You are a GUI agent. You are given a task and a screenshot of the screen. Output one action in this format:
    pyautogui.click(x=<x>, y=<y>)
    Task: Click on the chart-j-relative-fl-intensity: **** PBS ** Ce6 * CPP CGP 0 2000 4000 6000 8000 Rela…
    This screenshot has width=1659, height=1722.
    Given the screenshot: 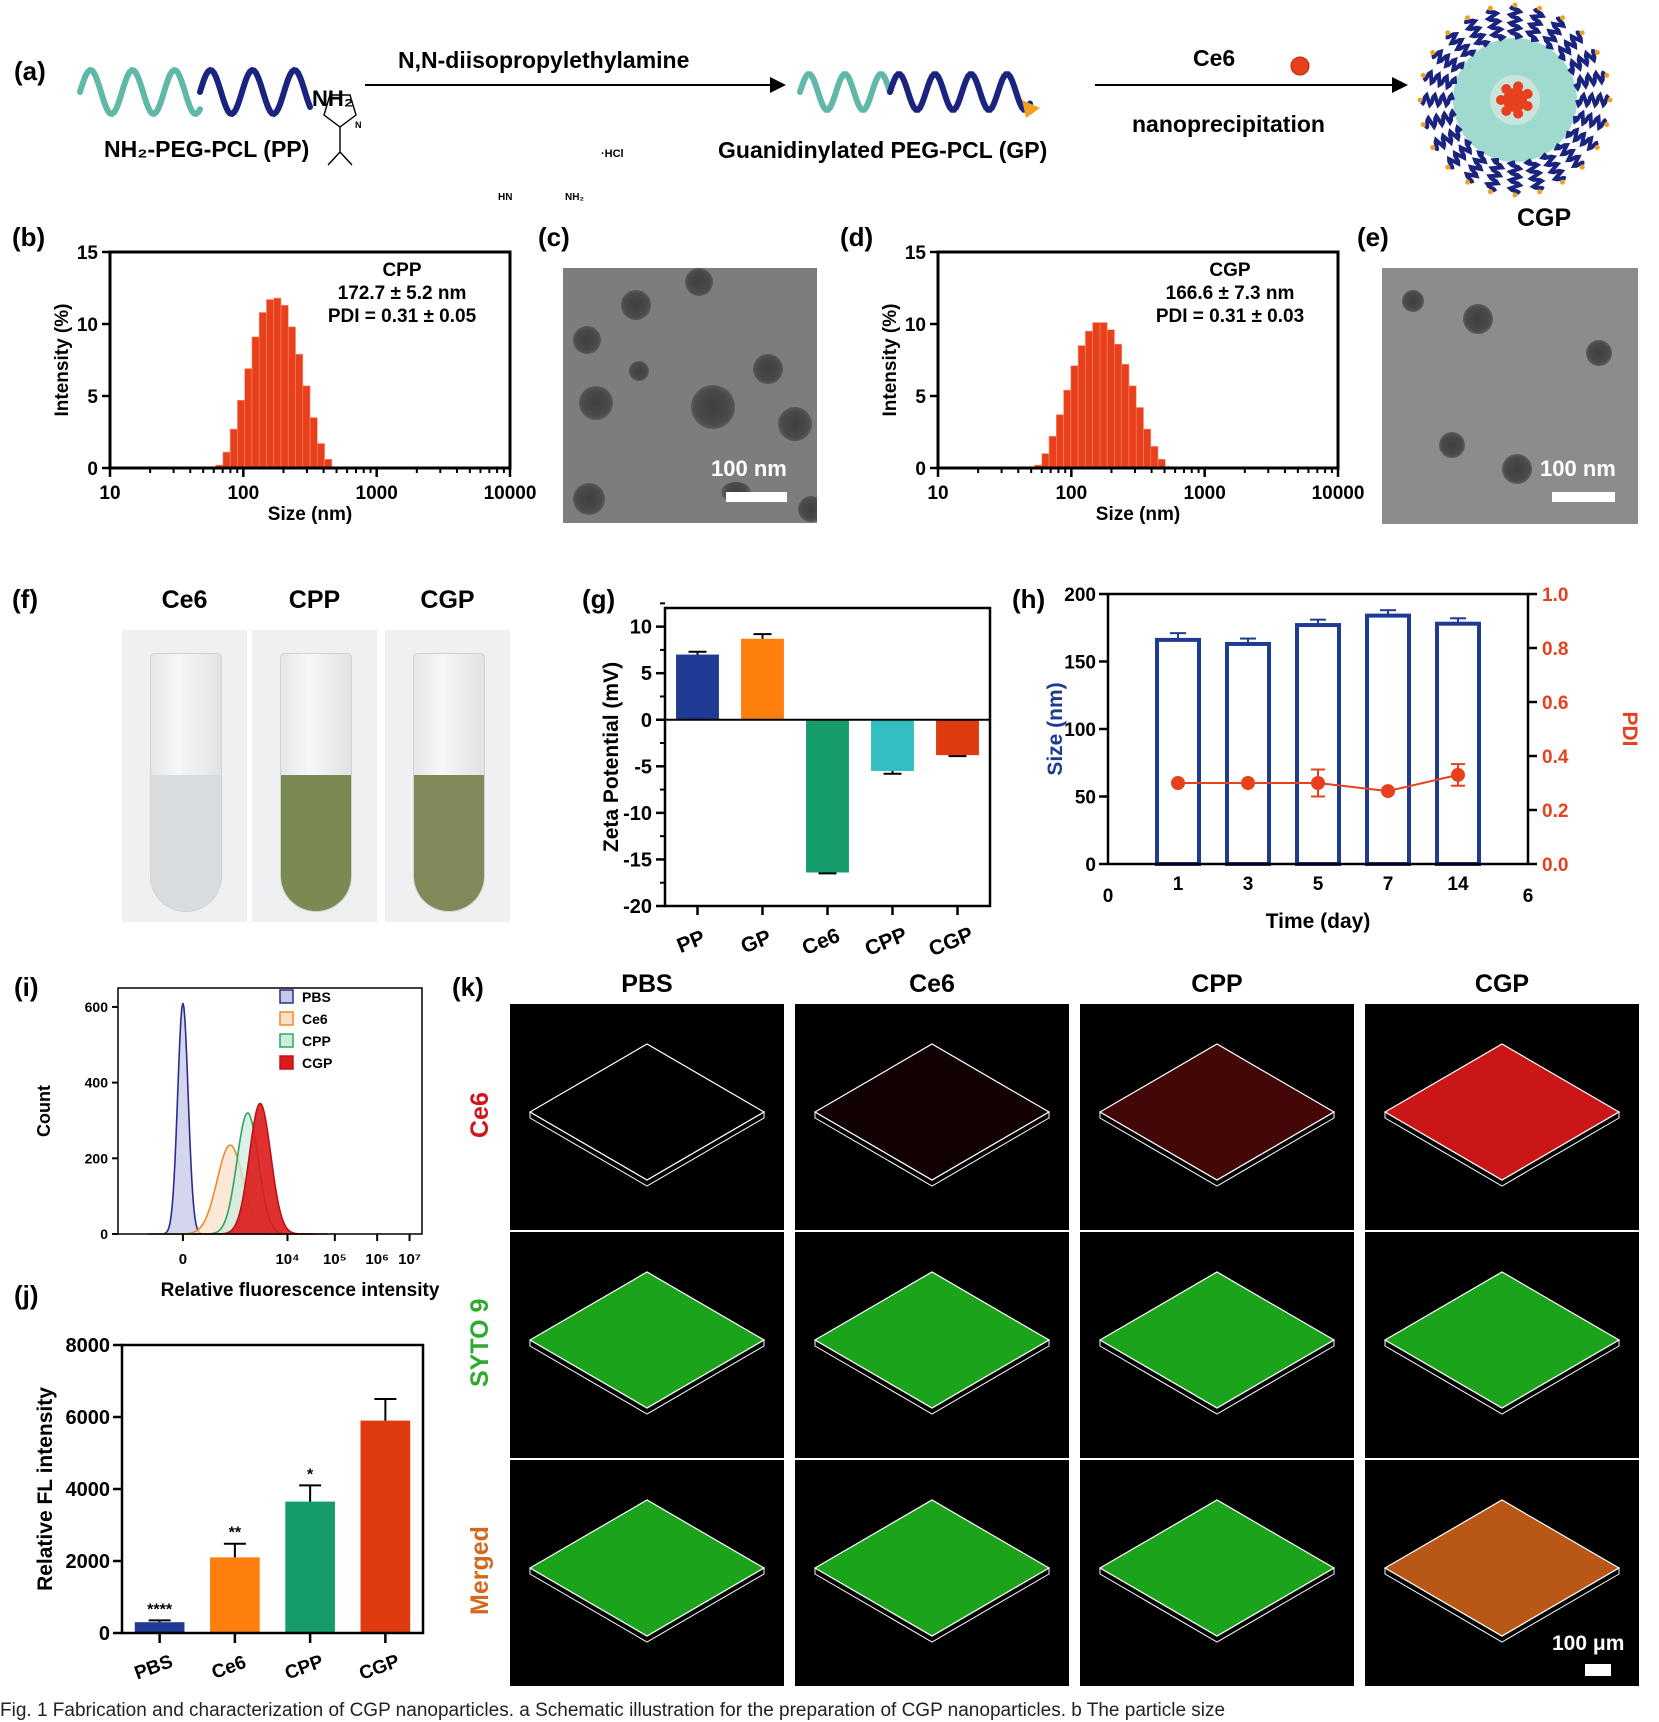 What is the action you would take?
    pyautogui.click(x=229, y=1510)
    